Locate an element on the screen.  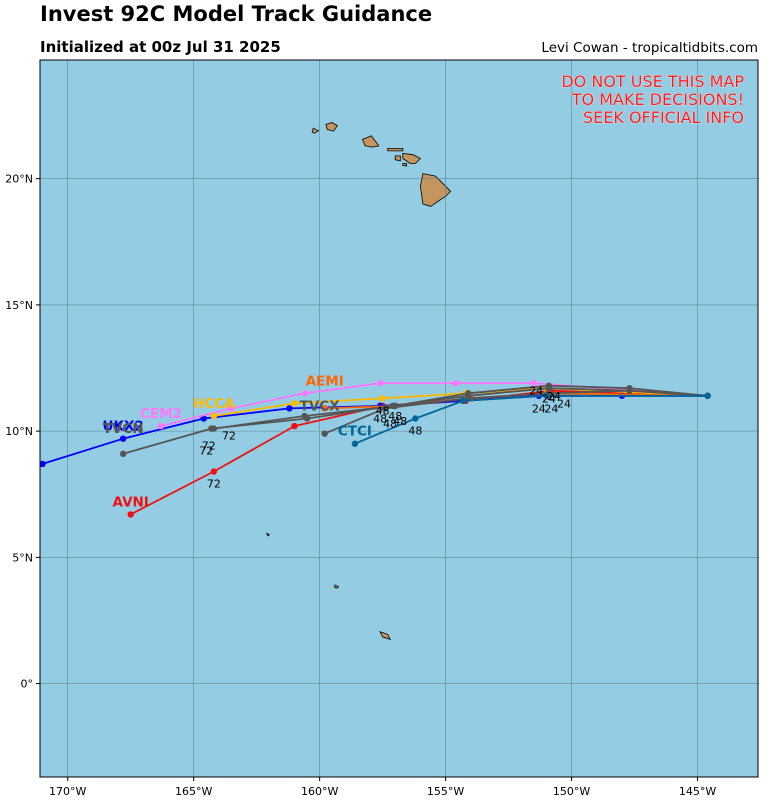
lon-tick-label: 150°W is located at coordinates (571, 791).